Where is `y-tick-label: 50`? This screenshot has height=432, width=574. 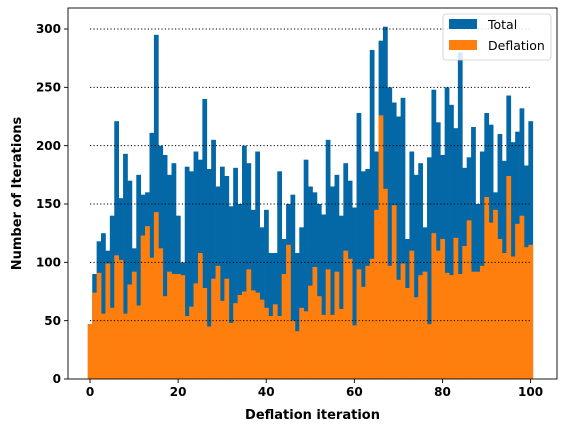 y-tick-label: 50 is located at coordinates (52, 321).